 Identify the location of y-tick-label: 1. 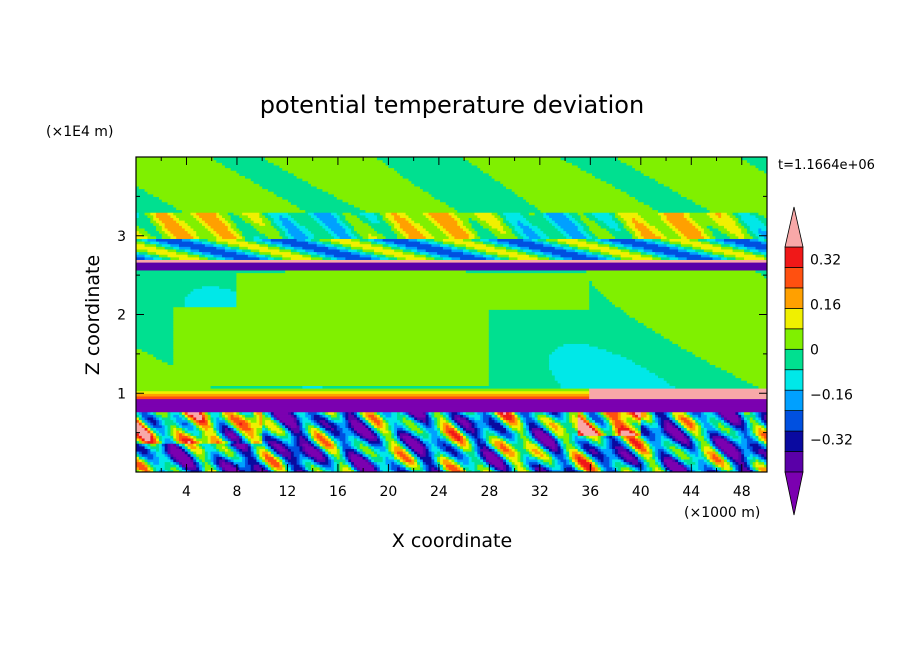
(121, 394).